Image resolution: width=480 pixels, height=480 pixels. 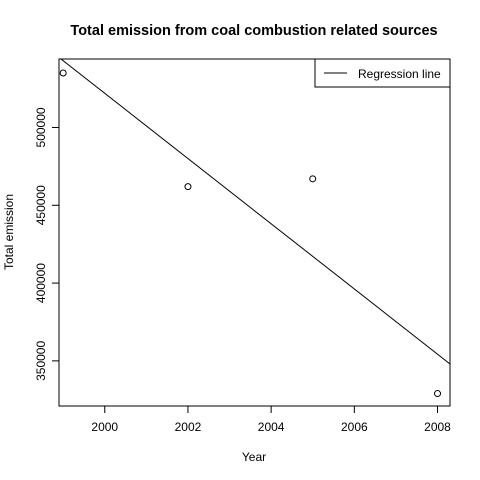 What do you see at coordinates (188, 427) in the screenshot?
I see `x-tick-label: 2002` at bounding box center [188, 427].